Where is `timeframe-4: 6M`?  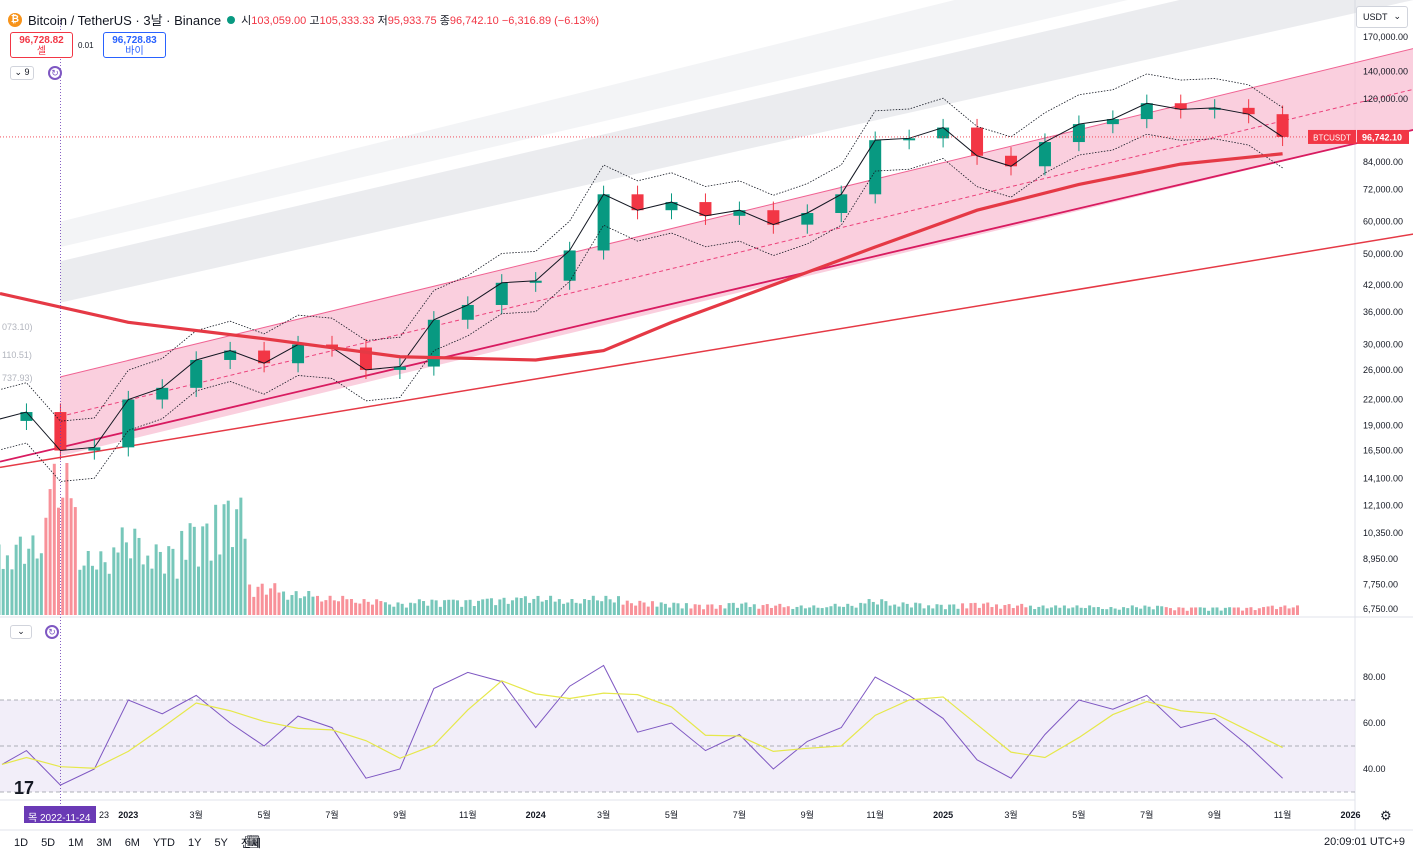
timeframe-4: 6M is located at coordinates (132, 842).